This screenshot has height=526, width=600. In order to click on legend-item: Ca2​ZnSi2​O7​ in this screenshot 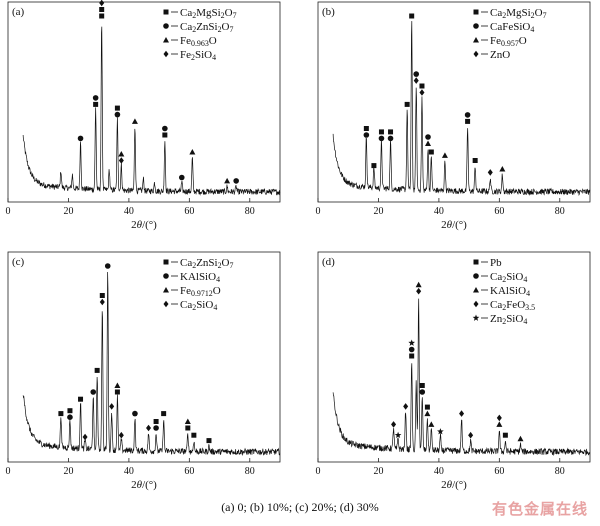, I will do `click(198, 263)`.